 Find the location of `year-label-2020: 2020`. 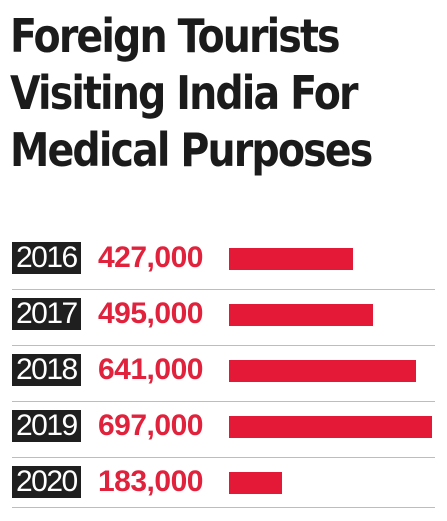

year-label-2020: 2020 is located at coordinates (46, 482).